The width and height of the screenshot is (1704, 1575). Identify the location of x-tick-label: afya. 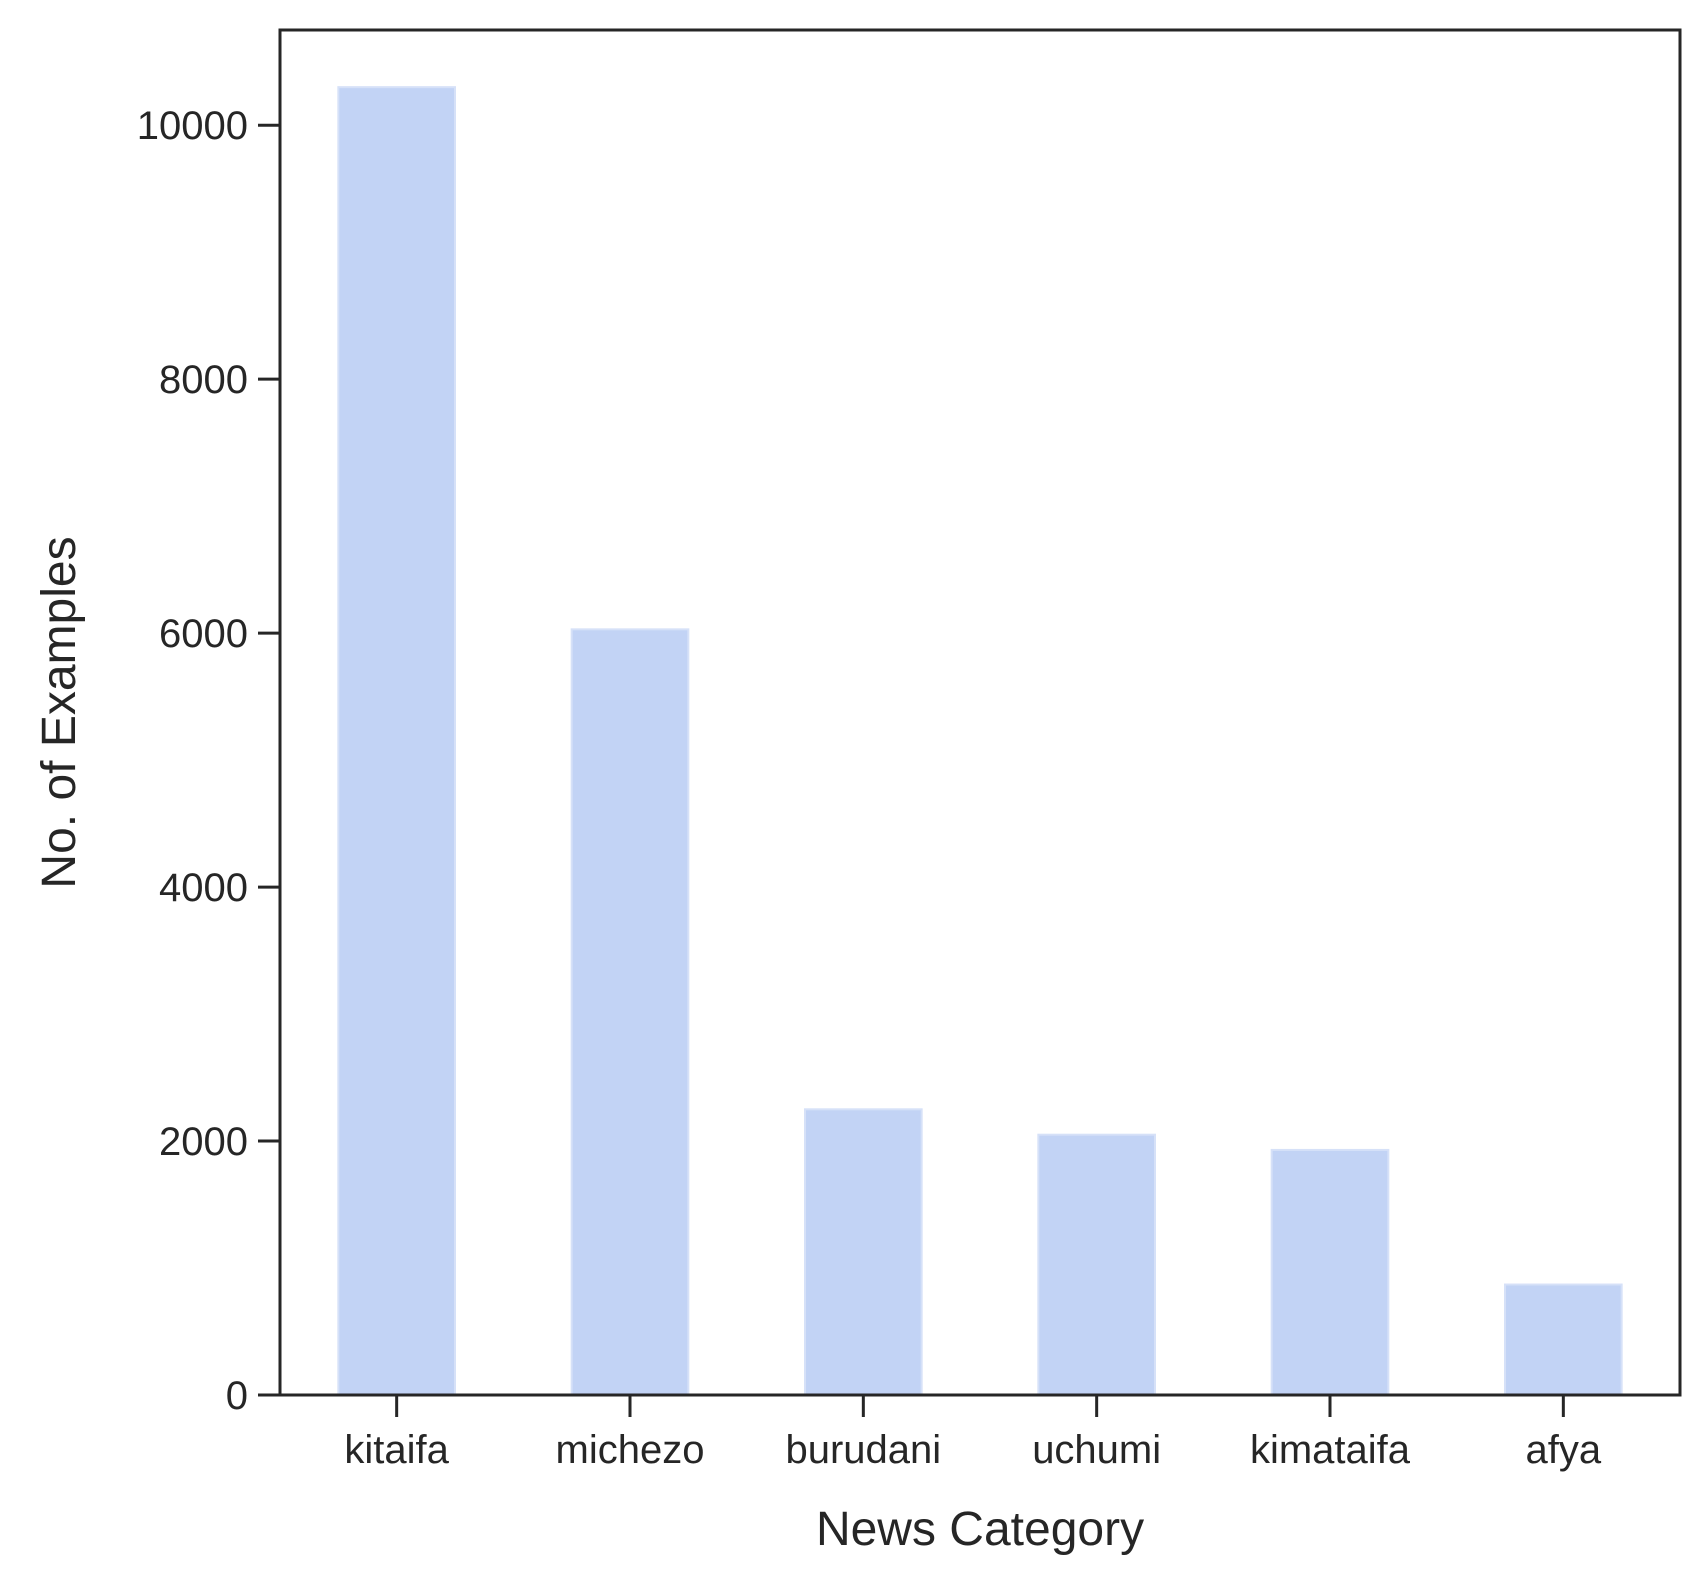
(1564, 1450).